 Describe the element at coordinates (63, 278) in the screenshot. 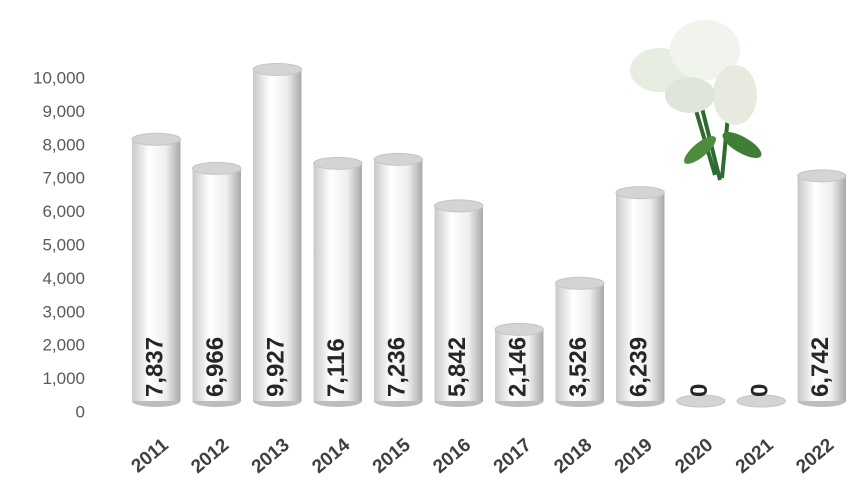

I see `y-tick-label: 4,000` at that location.